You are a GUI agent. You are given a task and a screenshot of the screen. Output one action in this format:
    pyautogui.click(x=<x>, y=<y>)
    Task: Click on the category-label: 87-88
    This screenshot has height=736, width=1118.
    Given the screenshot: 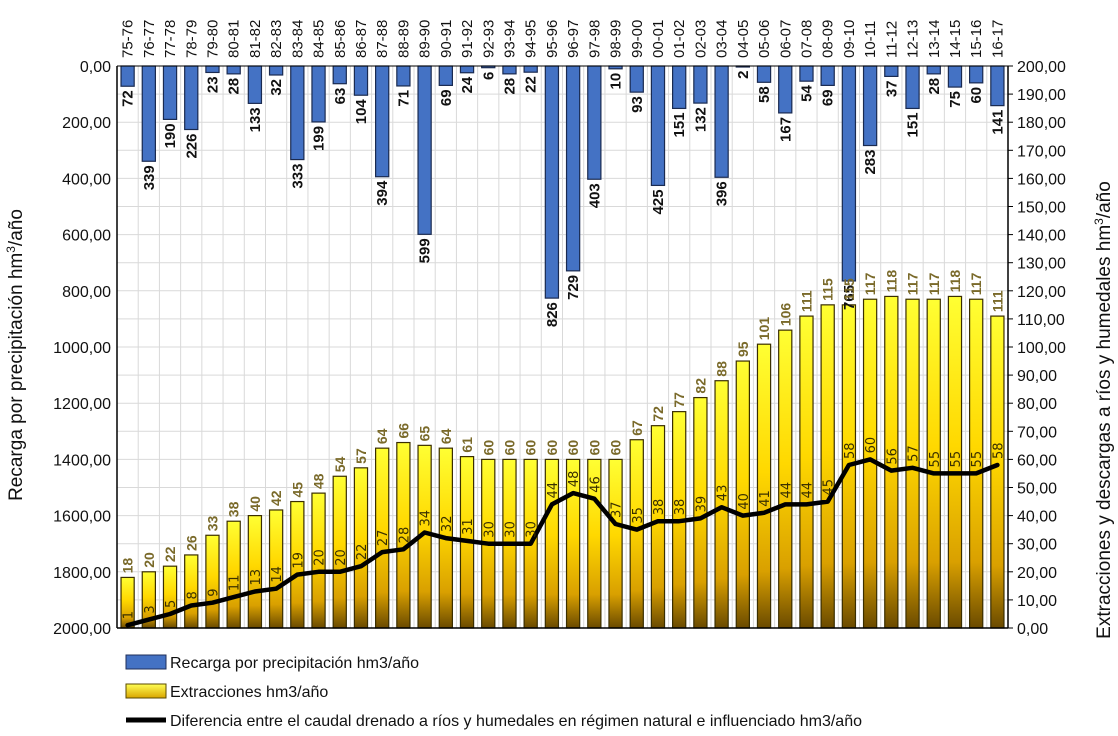 What is the action you would take?
    pyautogui.click(x=382, y=39)
    